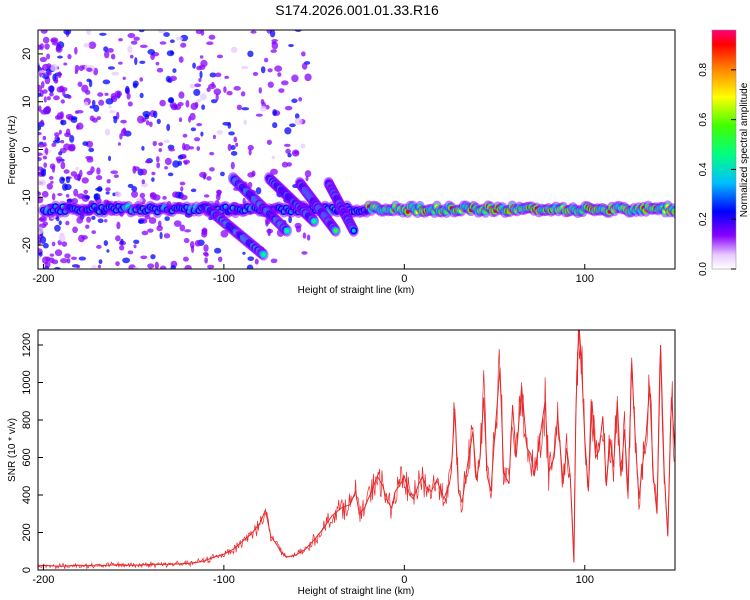  I want to click on colorbar-tick-label: 0.8, so click(703, 69).